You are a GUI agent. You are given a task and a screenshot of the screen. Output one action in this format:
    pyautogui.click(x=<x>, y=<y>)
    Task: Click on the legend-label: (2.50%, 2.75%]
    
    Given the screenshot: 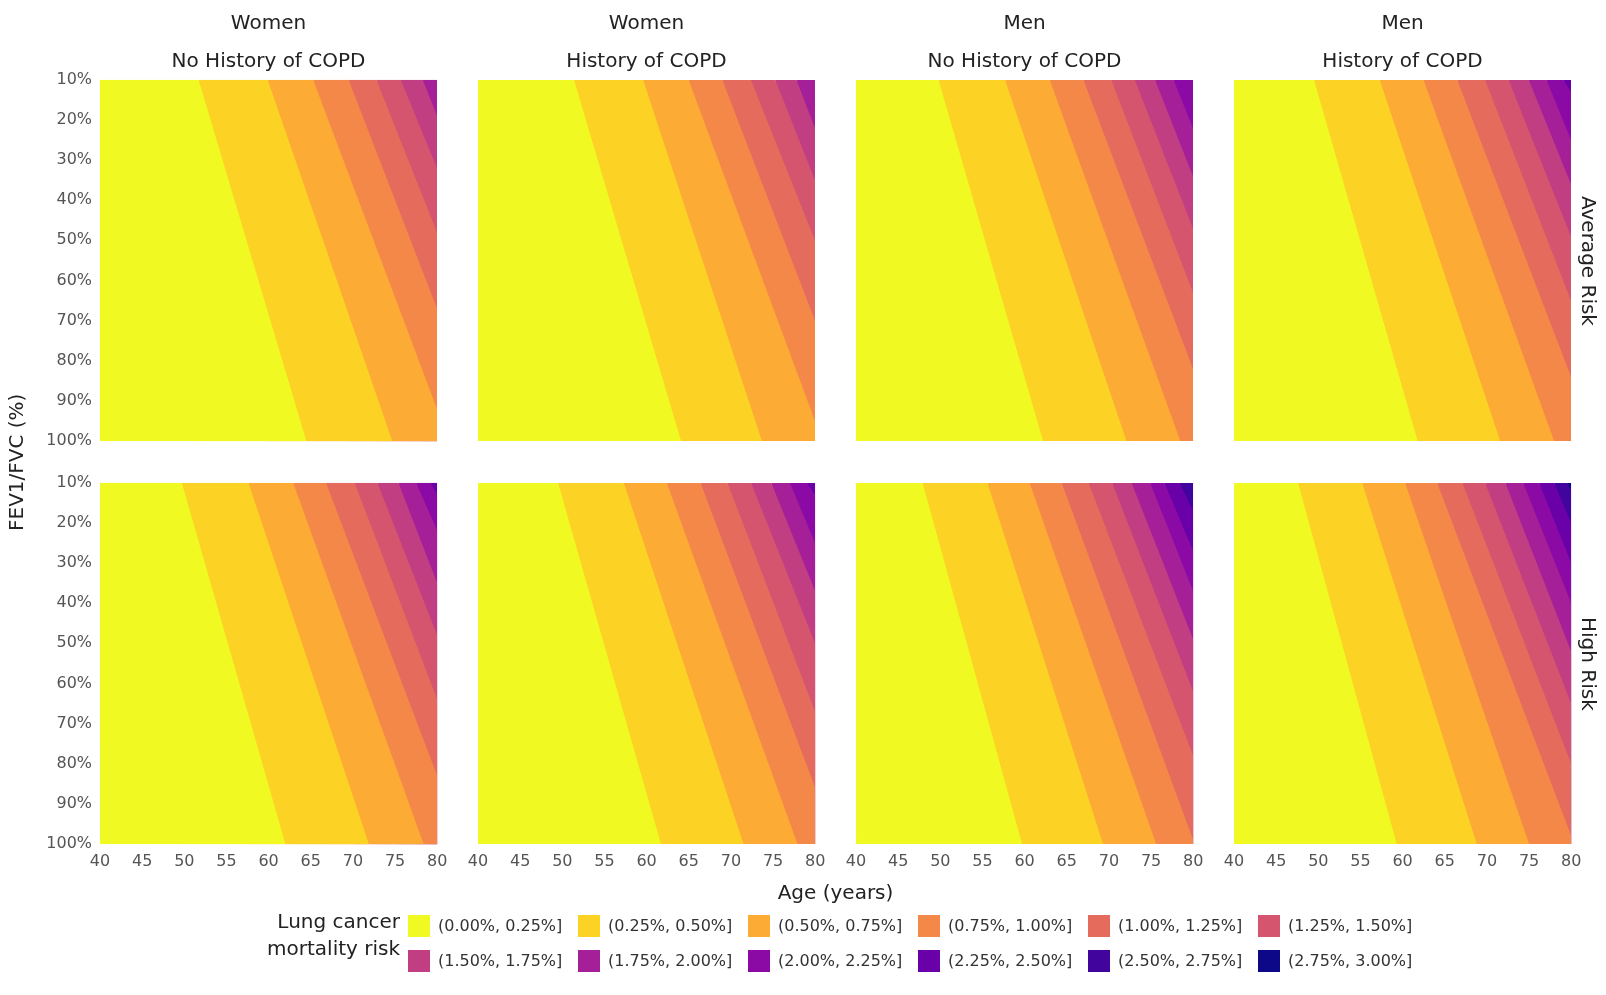 What is the action you would take?
    pyautogui.click(x=1180, y=960)
    